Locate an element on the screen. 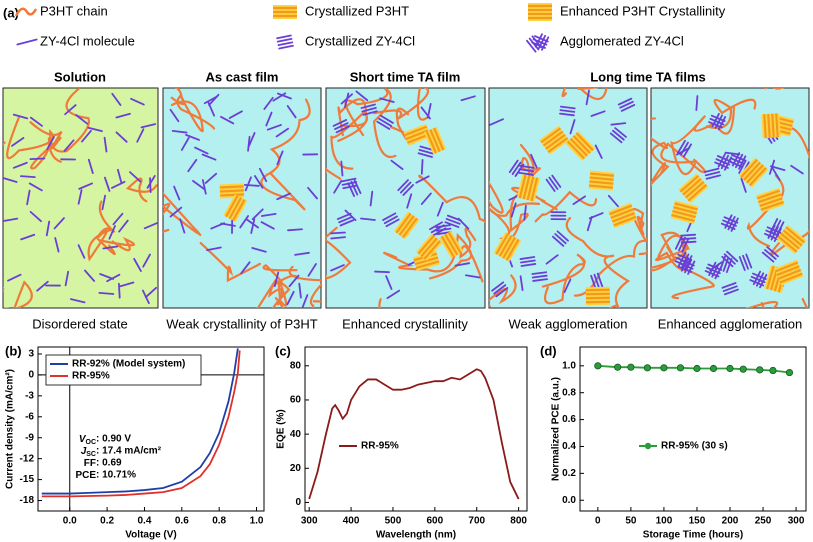 This screenshot has height=542, width=813. y-tick-label: 60 is located at coordinates (296, 400).